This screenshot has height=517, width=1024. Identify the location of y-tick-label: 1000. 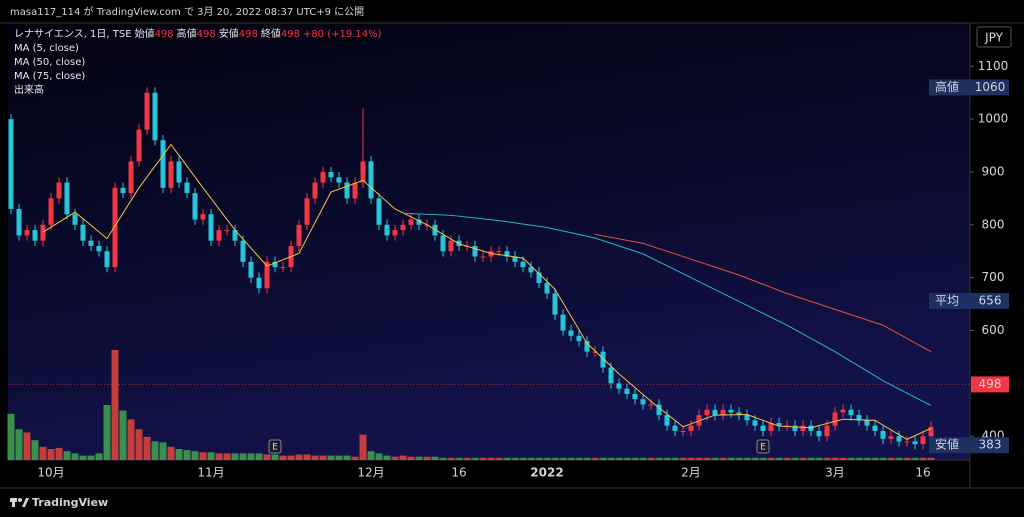
(993, 119).